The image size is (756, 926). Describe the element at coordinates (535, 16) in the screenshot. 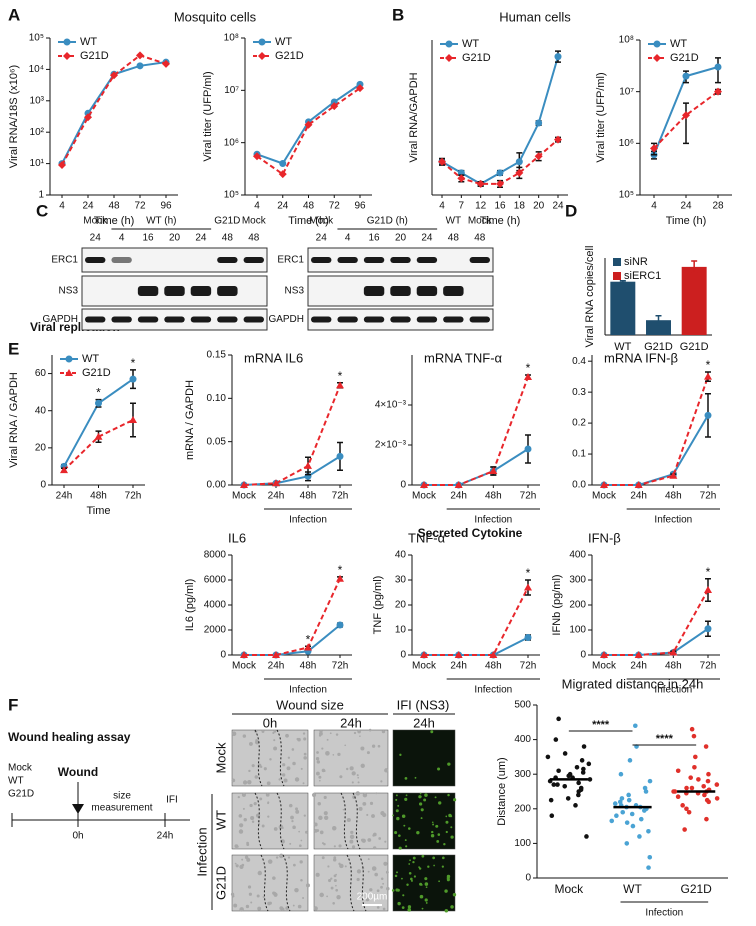

I see `heading: Human cells` at that location.